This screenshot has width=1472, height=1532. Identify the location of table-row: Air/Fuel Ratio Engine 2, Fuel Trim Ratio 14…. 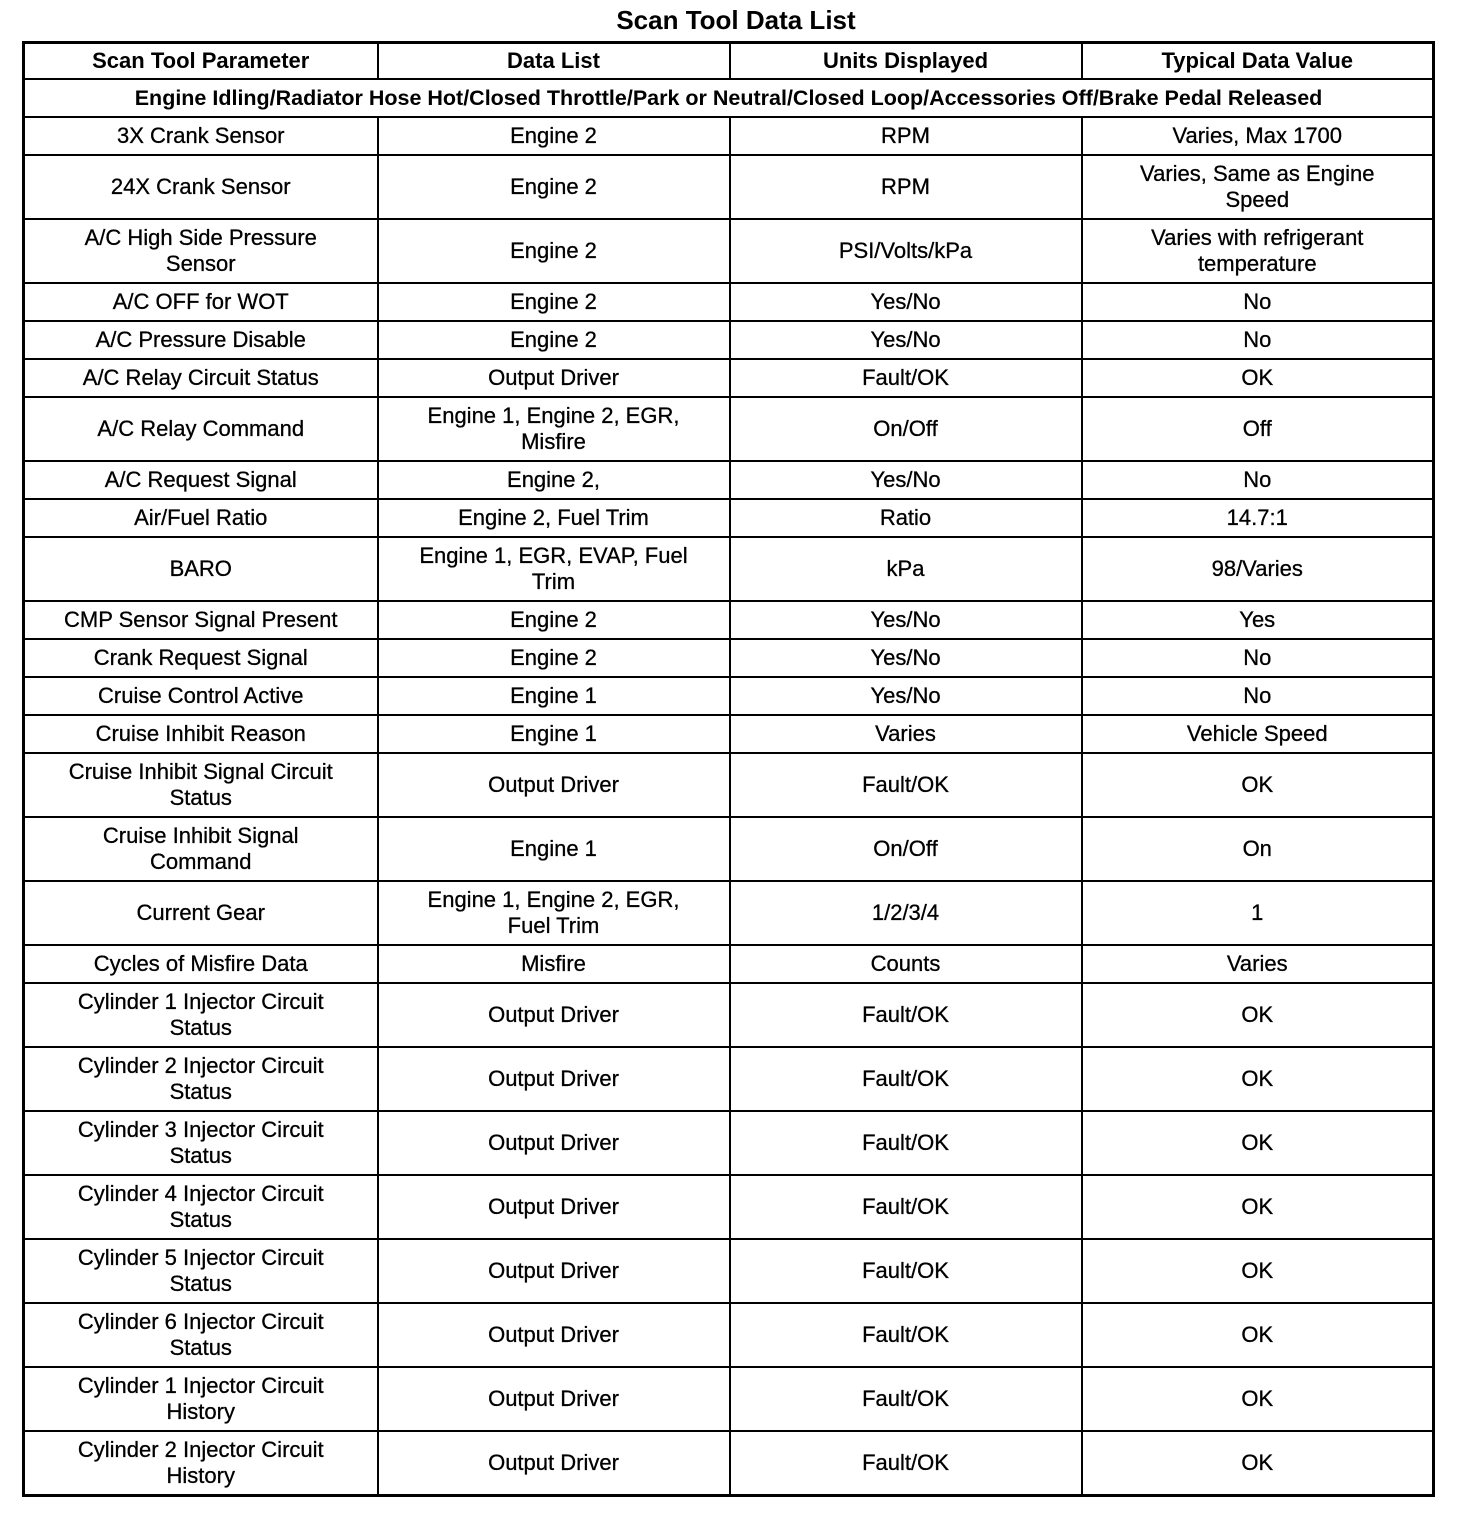
(728, 518).